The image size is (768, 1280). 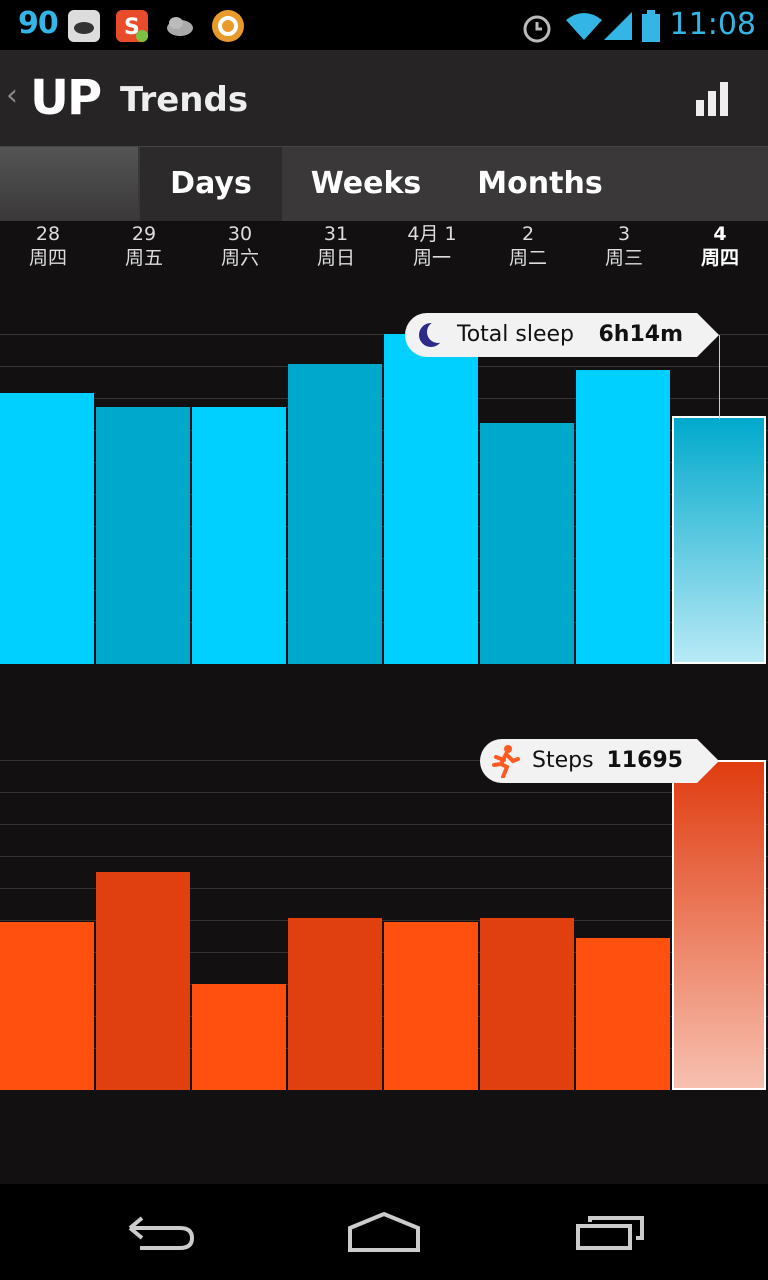 What do you see at coordinates (610, 1232) in the screenshot?
I see `recent-apps-nav-icon` at bounding box center [610, 1232].